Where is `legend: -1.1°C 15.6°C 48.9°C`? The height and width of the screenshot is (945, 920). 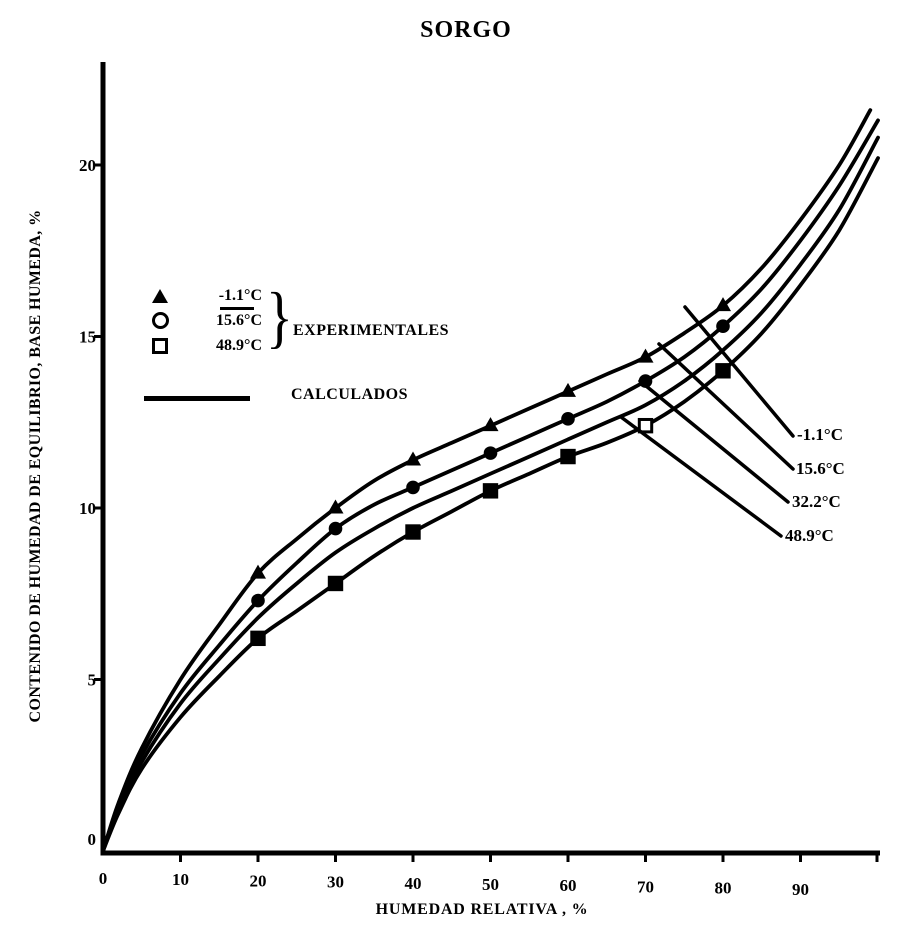
legend: -1.1°C 15.6°C 48.9°C is located at coordinates (207, 320).